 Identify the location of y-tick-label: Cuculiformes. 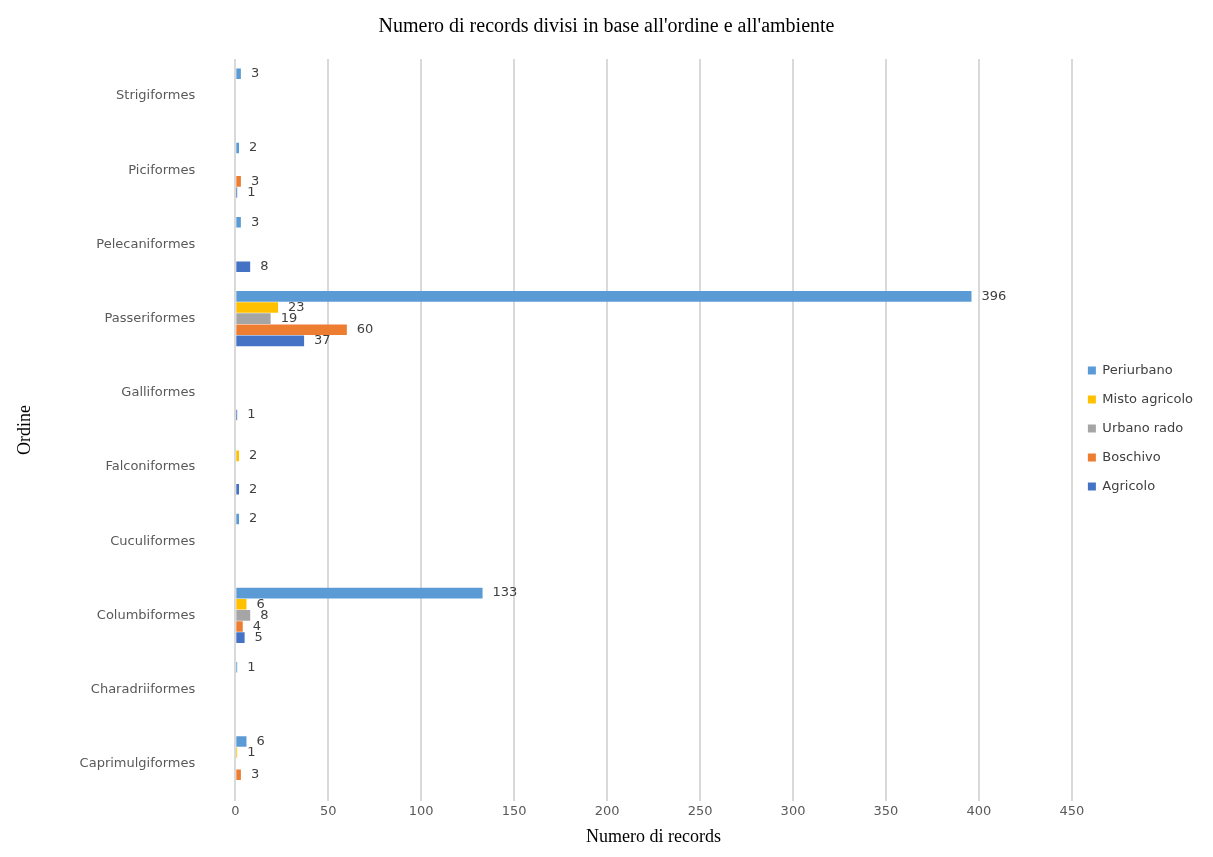
(153, 540).